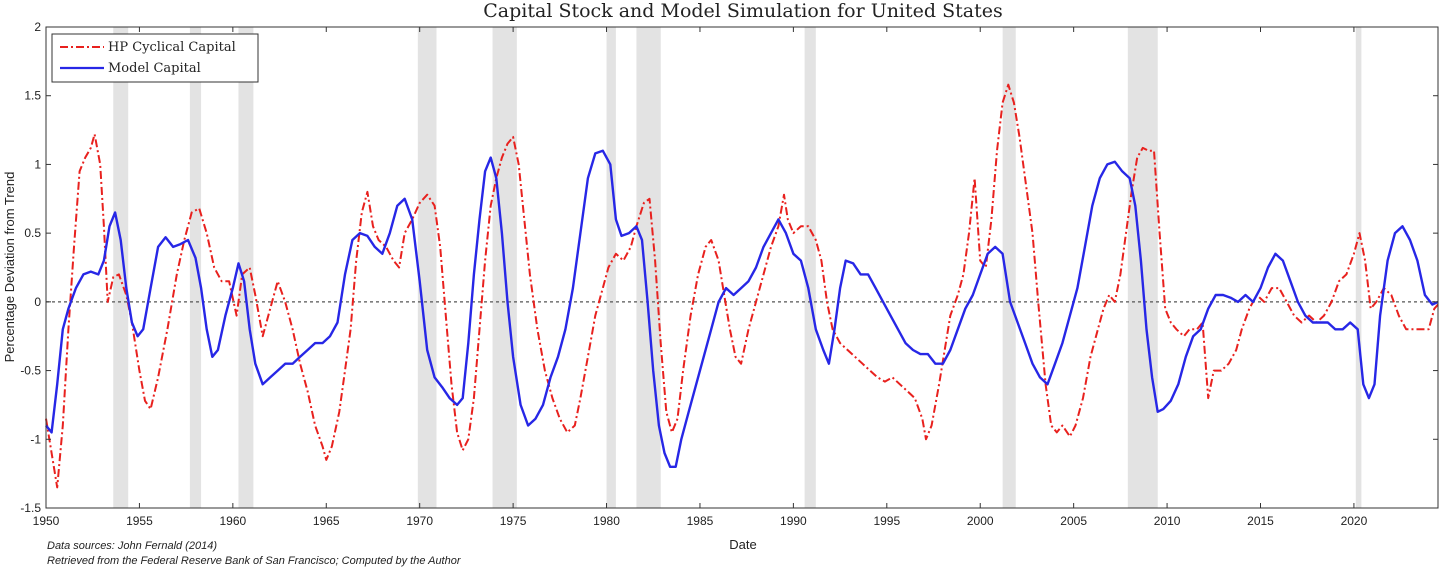  I want to click on y-tick-label: -0.5, so click(30, 371).